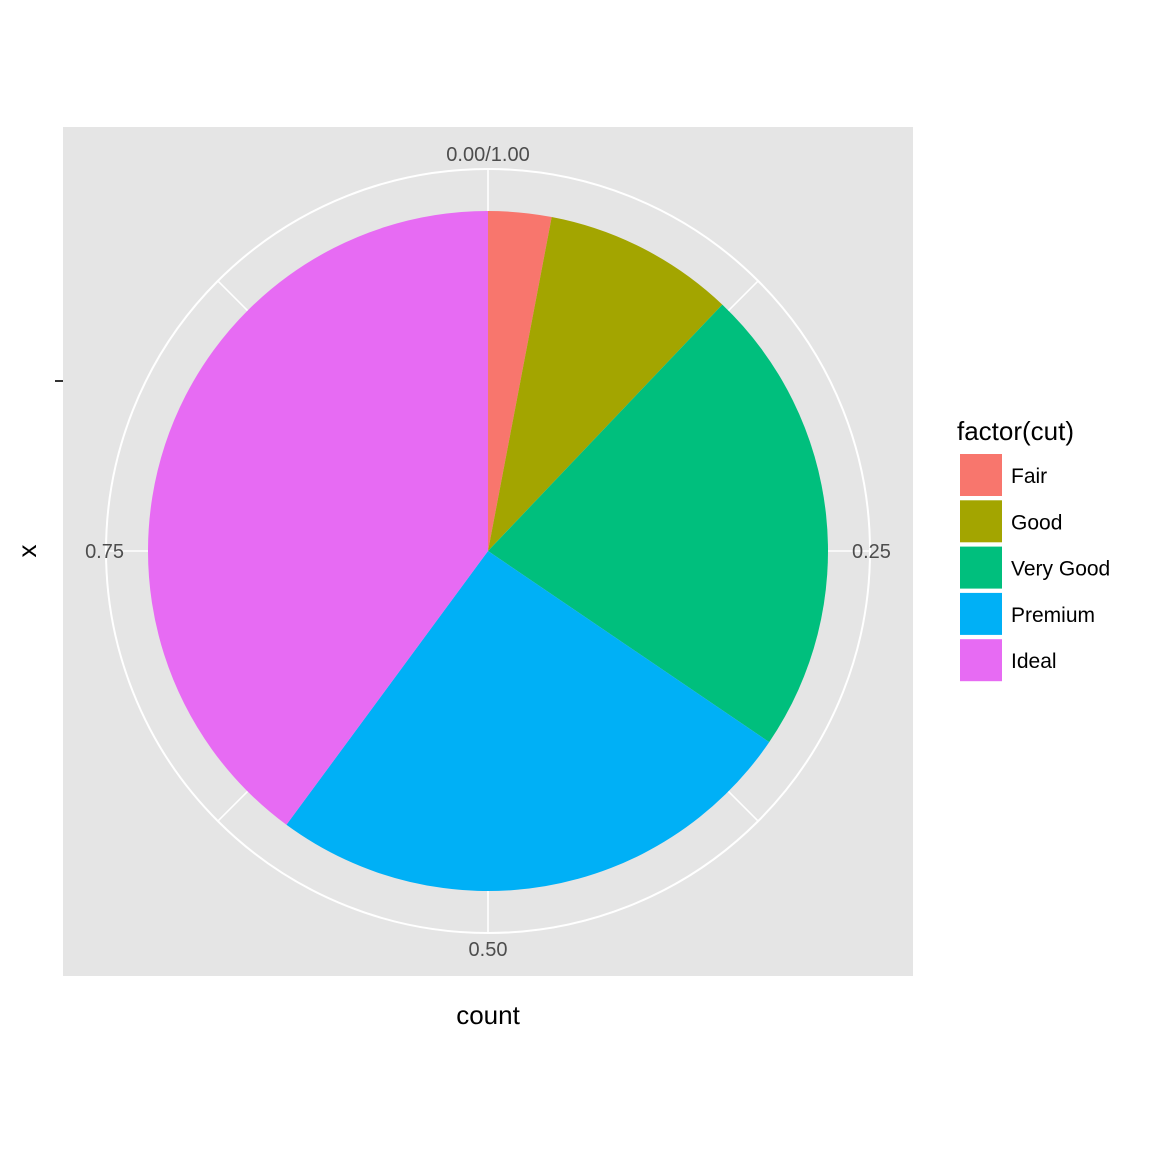  What do you see at coordinates (1036, 522) in the screenshot?
I see `legend-label: Good` at bounding box center [1036, 522].